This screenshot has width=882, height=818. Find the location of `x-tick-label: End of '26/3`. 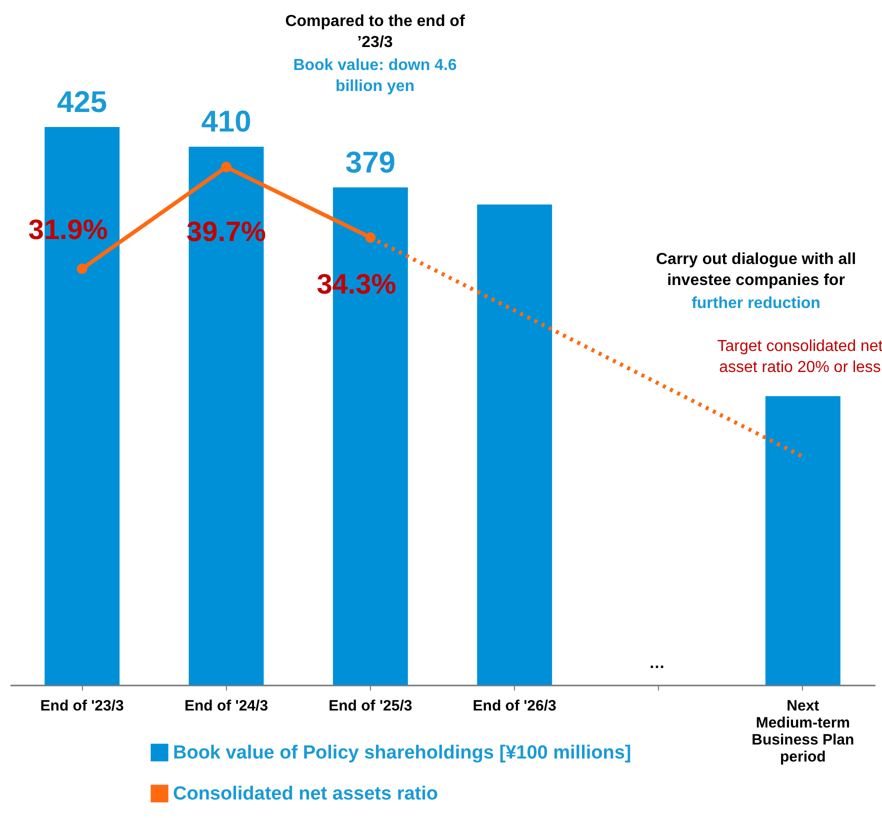

x-tick-label: End of '26/3 is located at coordinates (514, 706).